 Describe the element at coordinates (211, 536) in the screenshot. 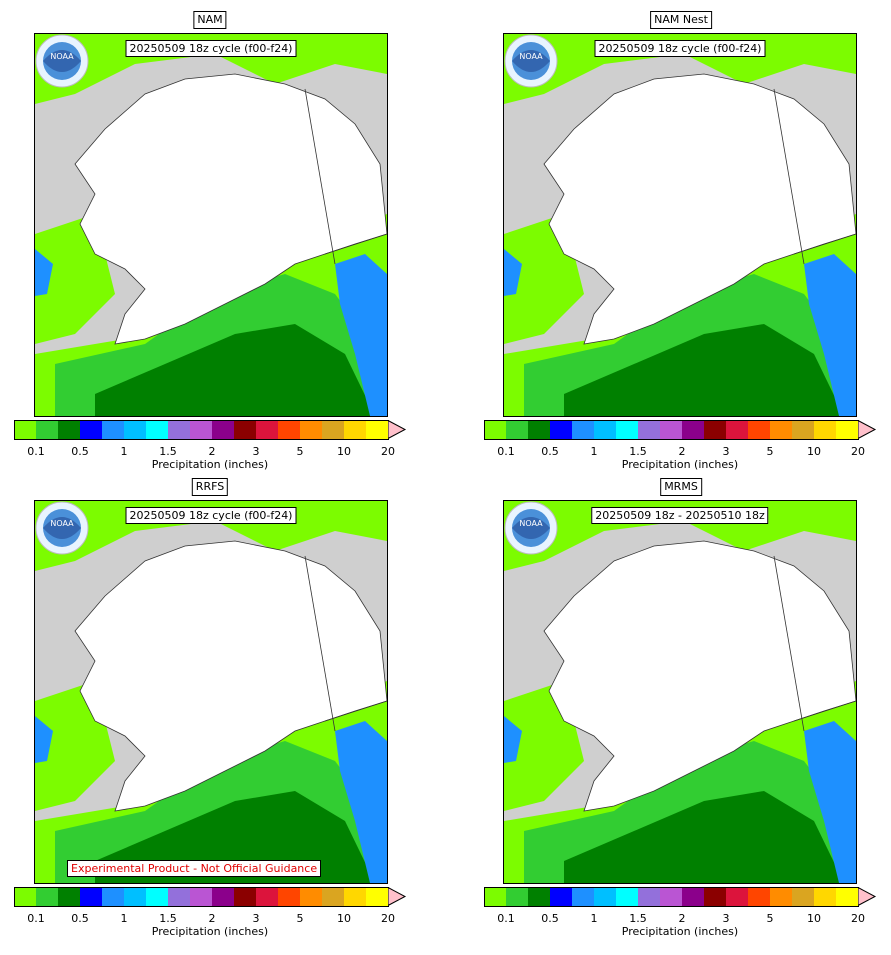

I see `precip-light-north` at that location.